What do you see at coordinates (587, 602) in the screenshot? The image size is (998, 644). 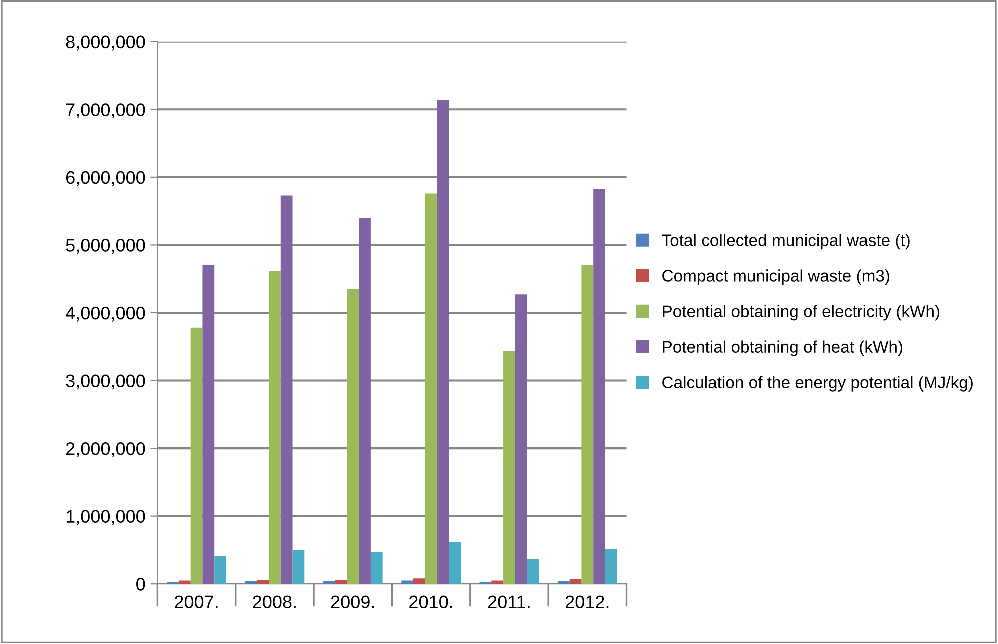 I see `x-tick-label: 2012.` at bounding box center [587, 602].